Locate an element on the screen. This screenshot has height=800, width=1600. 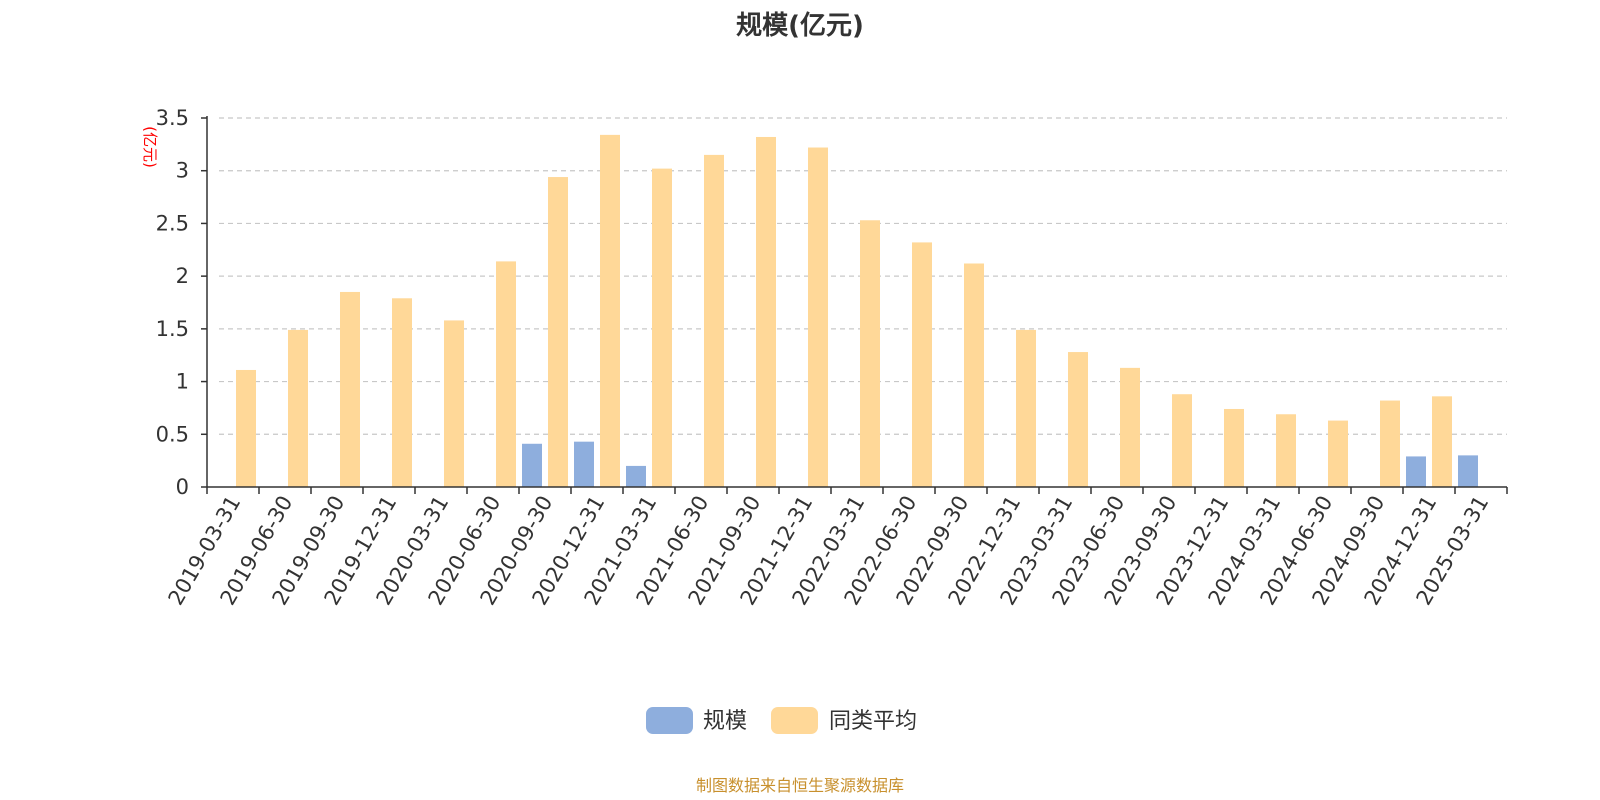
y-tick-label: 1 is located at coordinates (182, 382).